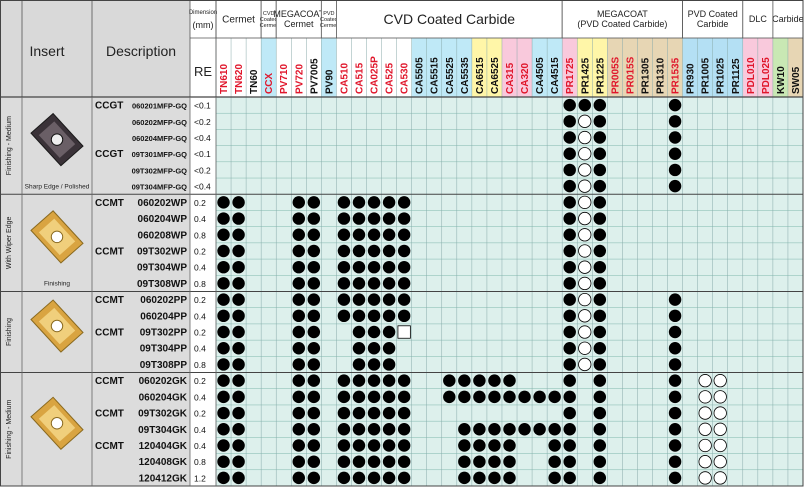 The width and height of the screenshot is (805, 487). What do you see at coordinates (284, 79) in the screenshot?
I see `grade-name-label: PV710` at bounding box center [284, 79].